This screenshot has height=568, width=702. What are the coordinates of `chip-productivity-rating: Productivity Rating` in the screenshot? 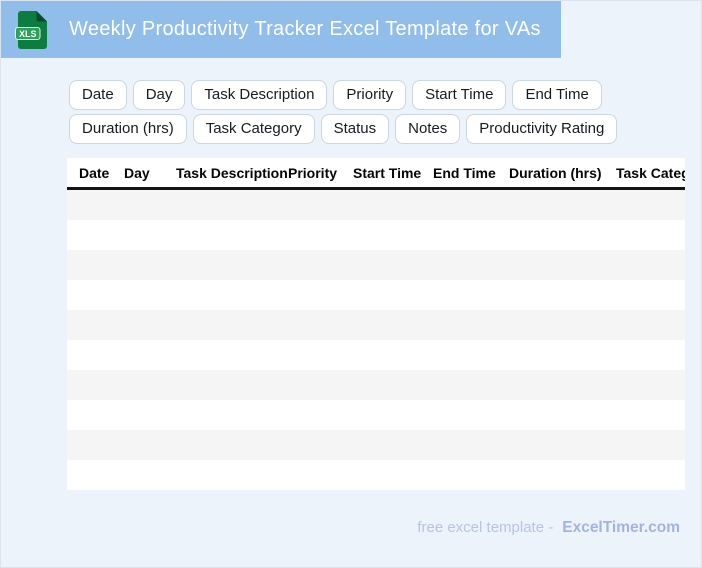 It's located at (542, 129).